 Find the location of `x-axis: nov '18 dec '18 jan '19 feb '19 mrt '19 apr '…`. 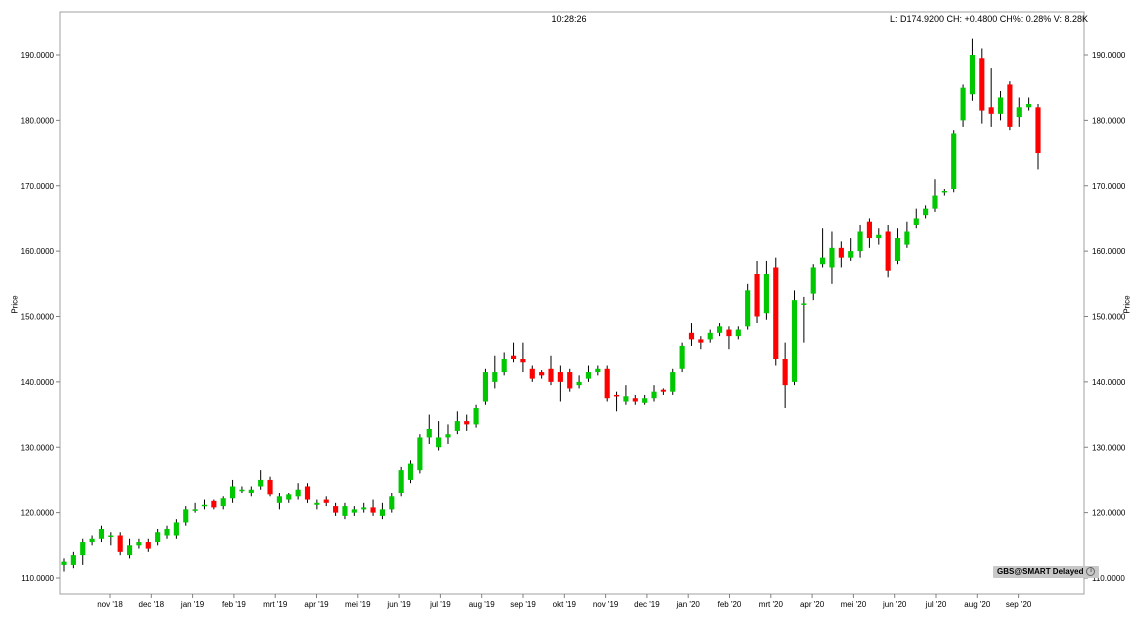

x-axis: nov '18 dec '18 jan '19 feb '19 mrt '19 apr '… is located at coordinates (564, 601).